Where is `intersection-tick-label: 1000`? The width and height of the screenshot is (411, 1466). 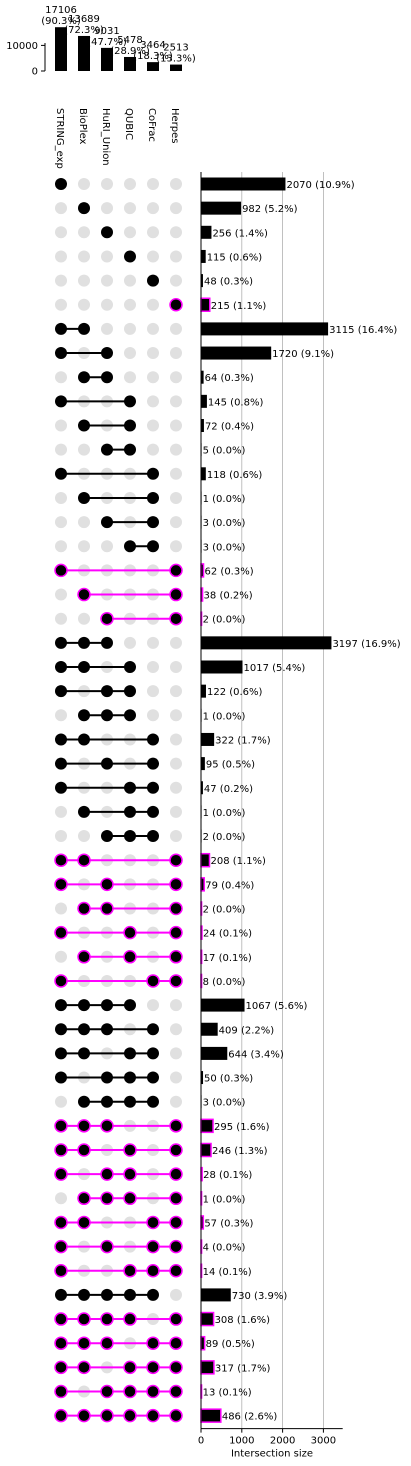 intersection-tick-label: 1000 is located at coordinates (241, 1441).